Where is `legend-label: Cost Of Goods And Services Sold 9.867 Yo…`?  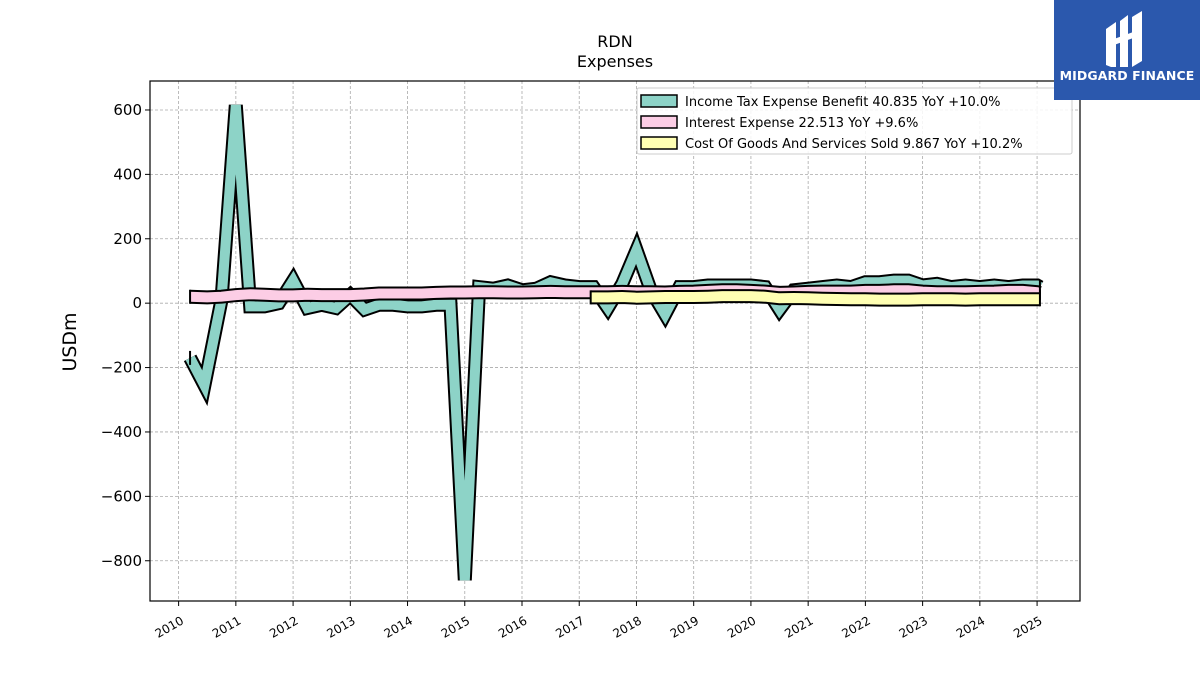
legend-label: Cost Of Goods And Services Sold 9.867 Yo… is located at coordinates (854, 144).